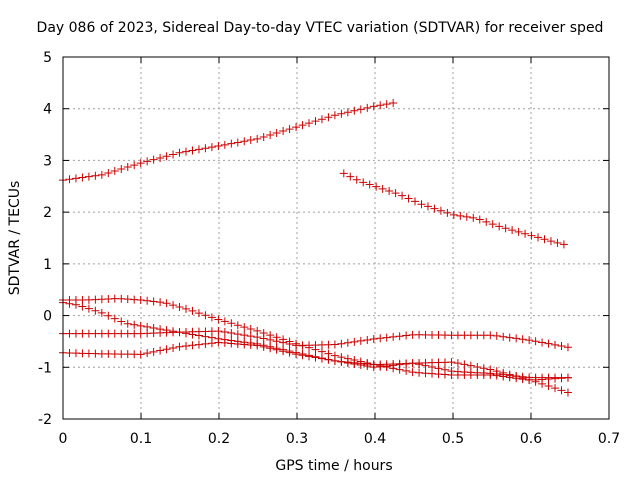 The image size is (640, 480). Describe the element at coordinates (45, 420) in the screenshot. I see `y-tick-label: -2` at that location.